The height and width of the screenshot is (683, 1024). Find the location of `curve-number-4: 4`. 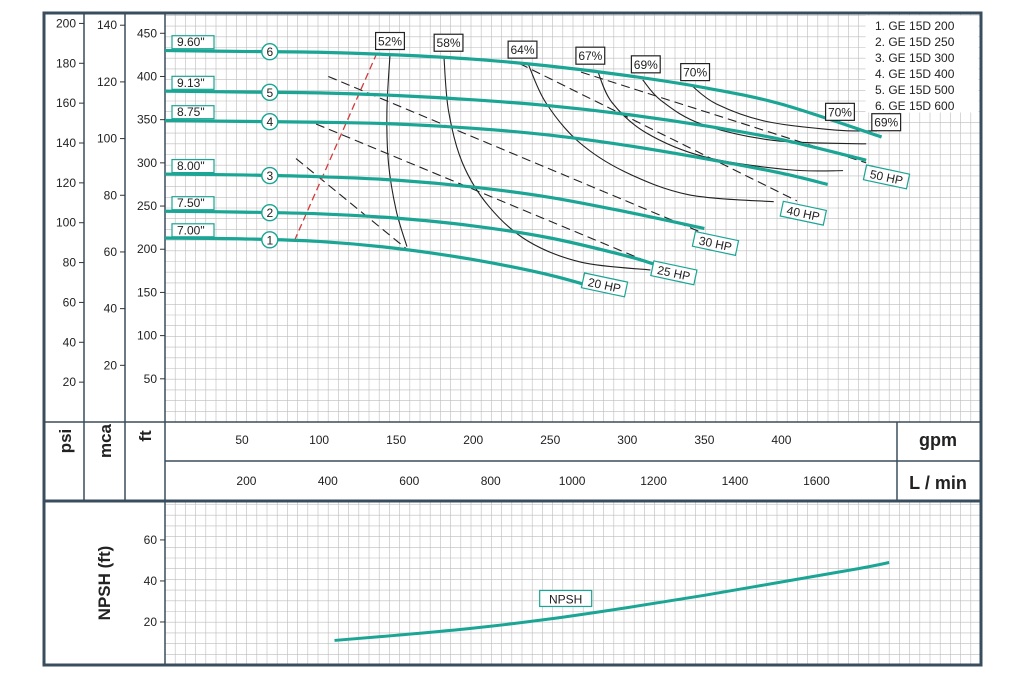

curve-number-4: 4 is located at coordinates (269, 122).